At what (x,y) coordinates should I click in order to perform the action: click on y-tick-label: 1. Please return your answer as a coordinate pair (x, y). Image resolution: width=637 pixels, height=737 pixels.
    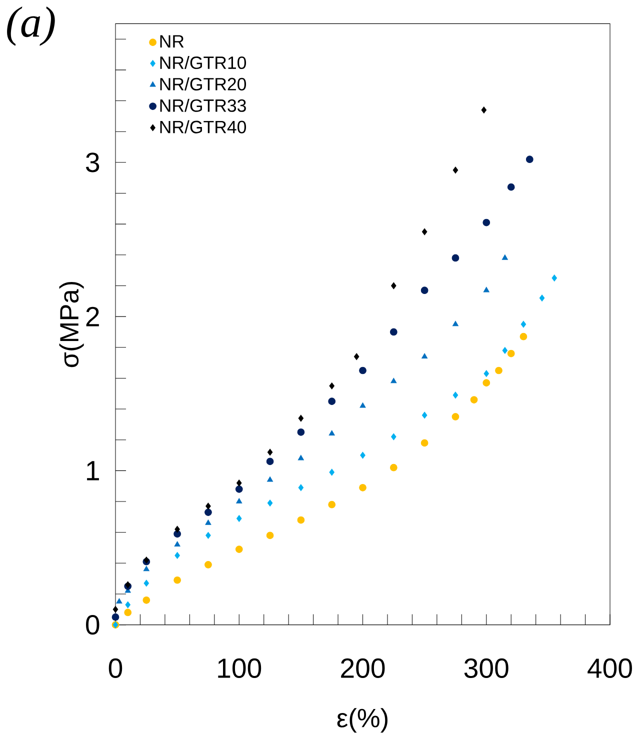
    Looking at the image, I should click on (92, 470).